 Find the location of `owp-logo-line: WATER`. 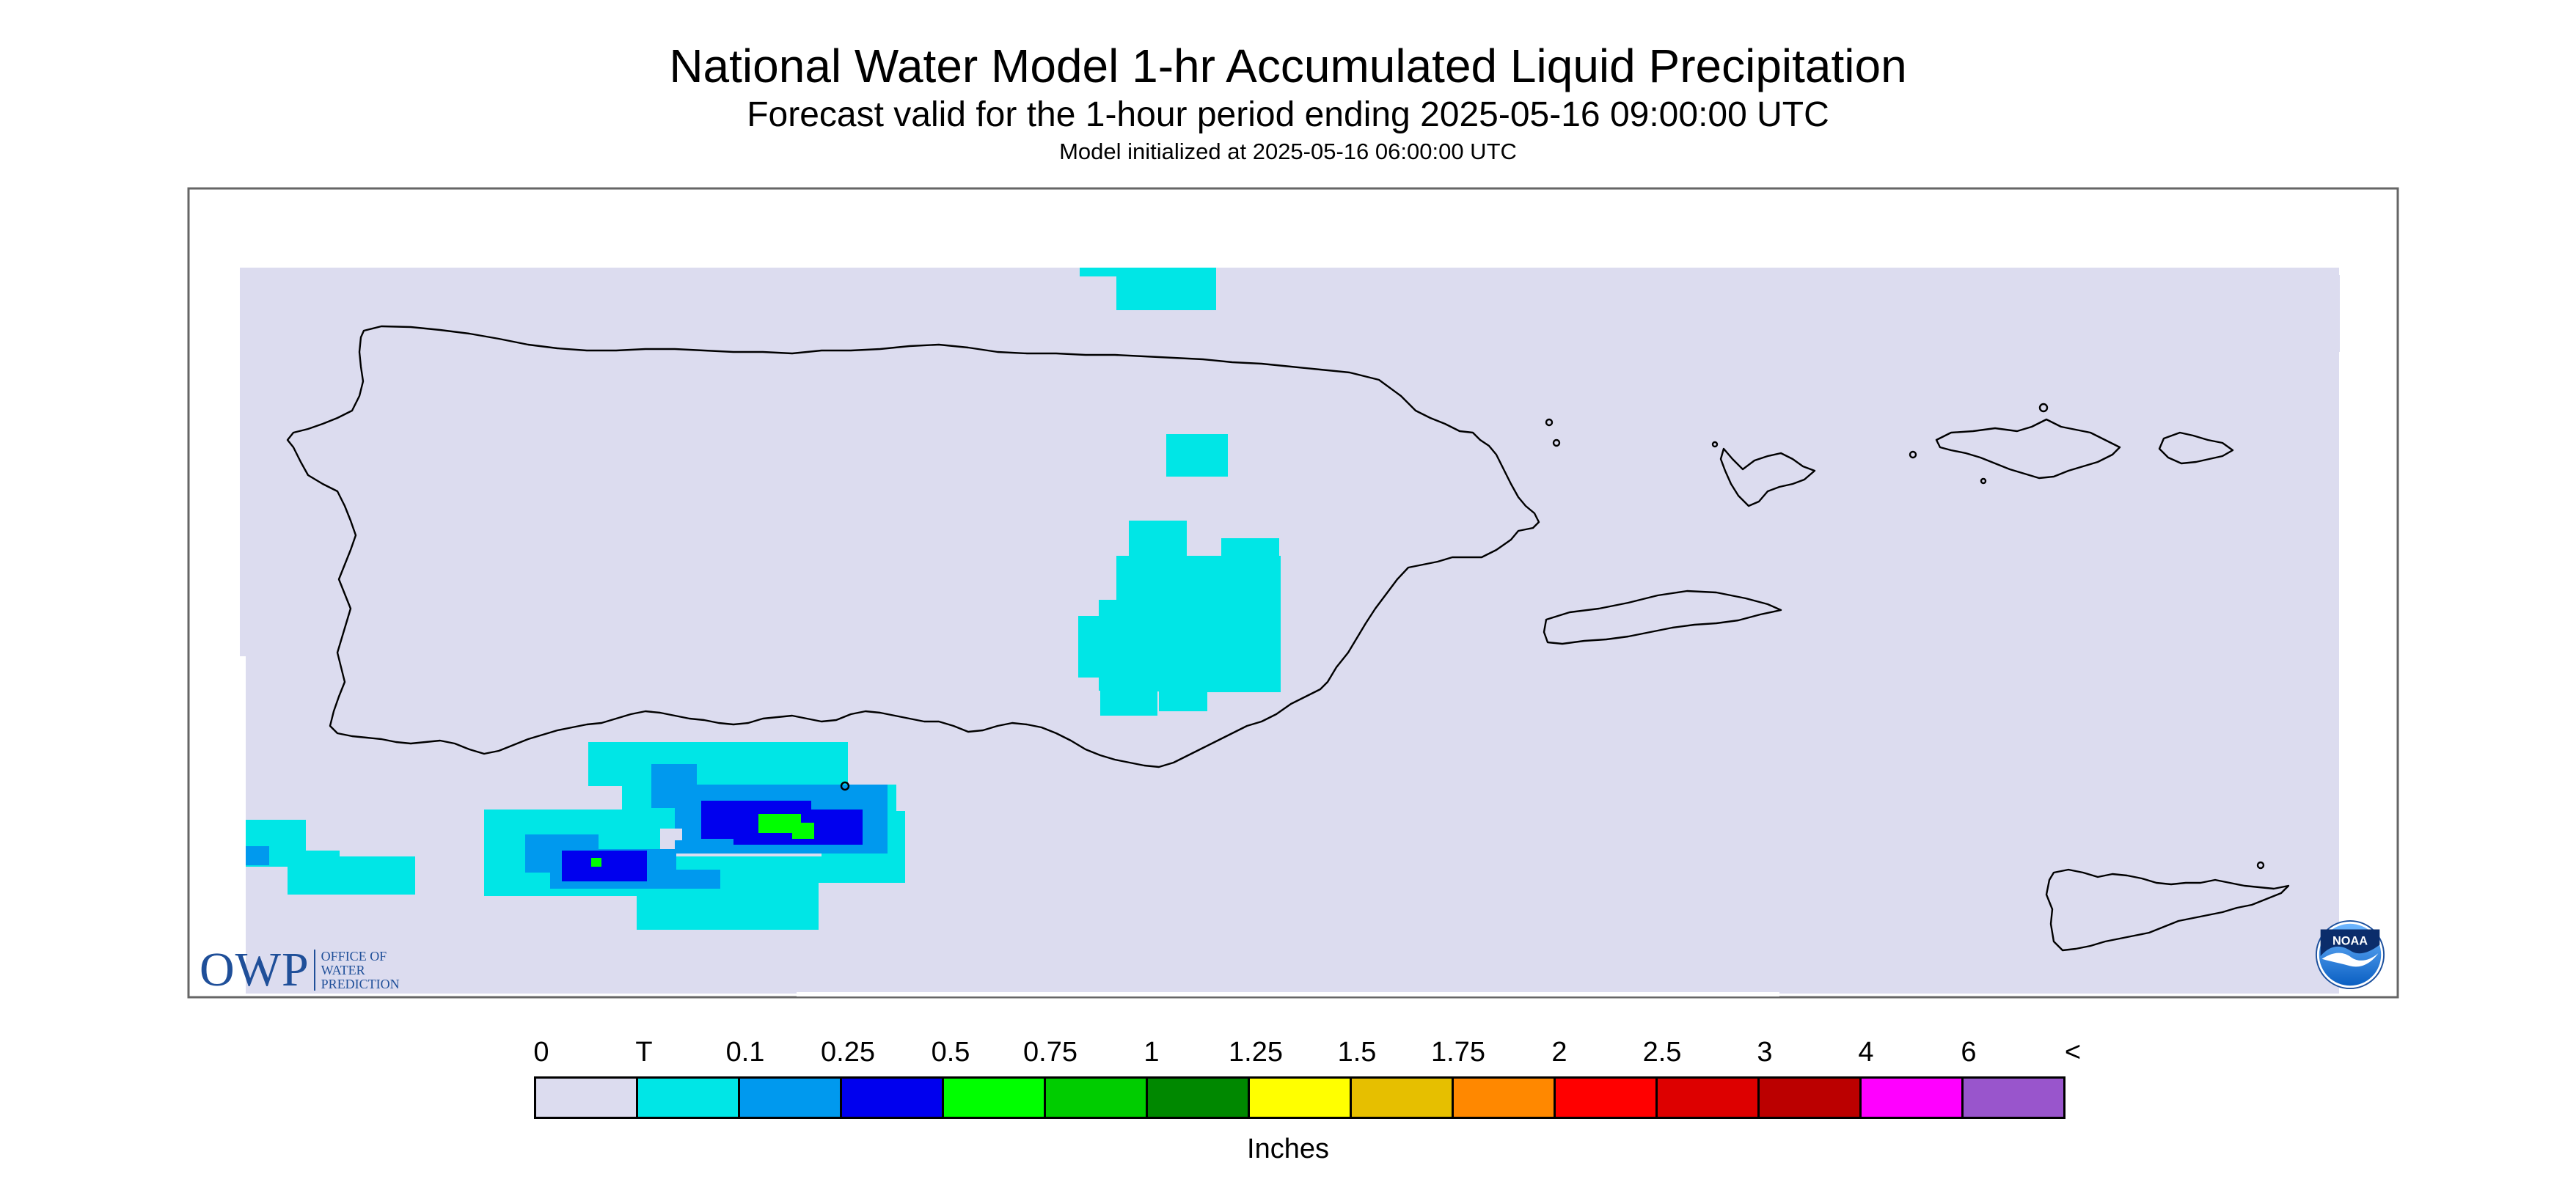

owp-logo-line: WATER is located at coordinates (343, 970).